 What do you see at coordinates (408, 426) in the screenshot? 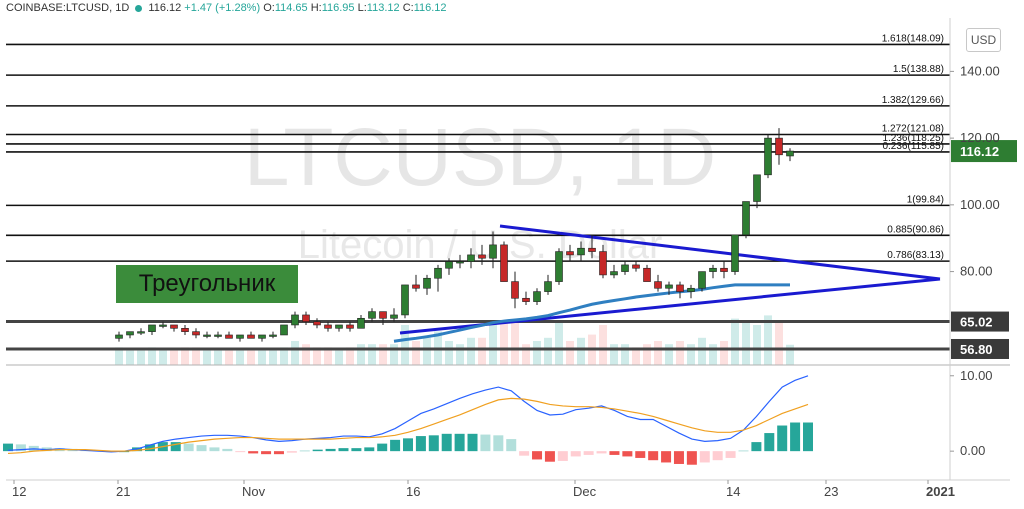
I see `signal-line` at bounding box center [408, 426].